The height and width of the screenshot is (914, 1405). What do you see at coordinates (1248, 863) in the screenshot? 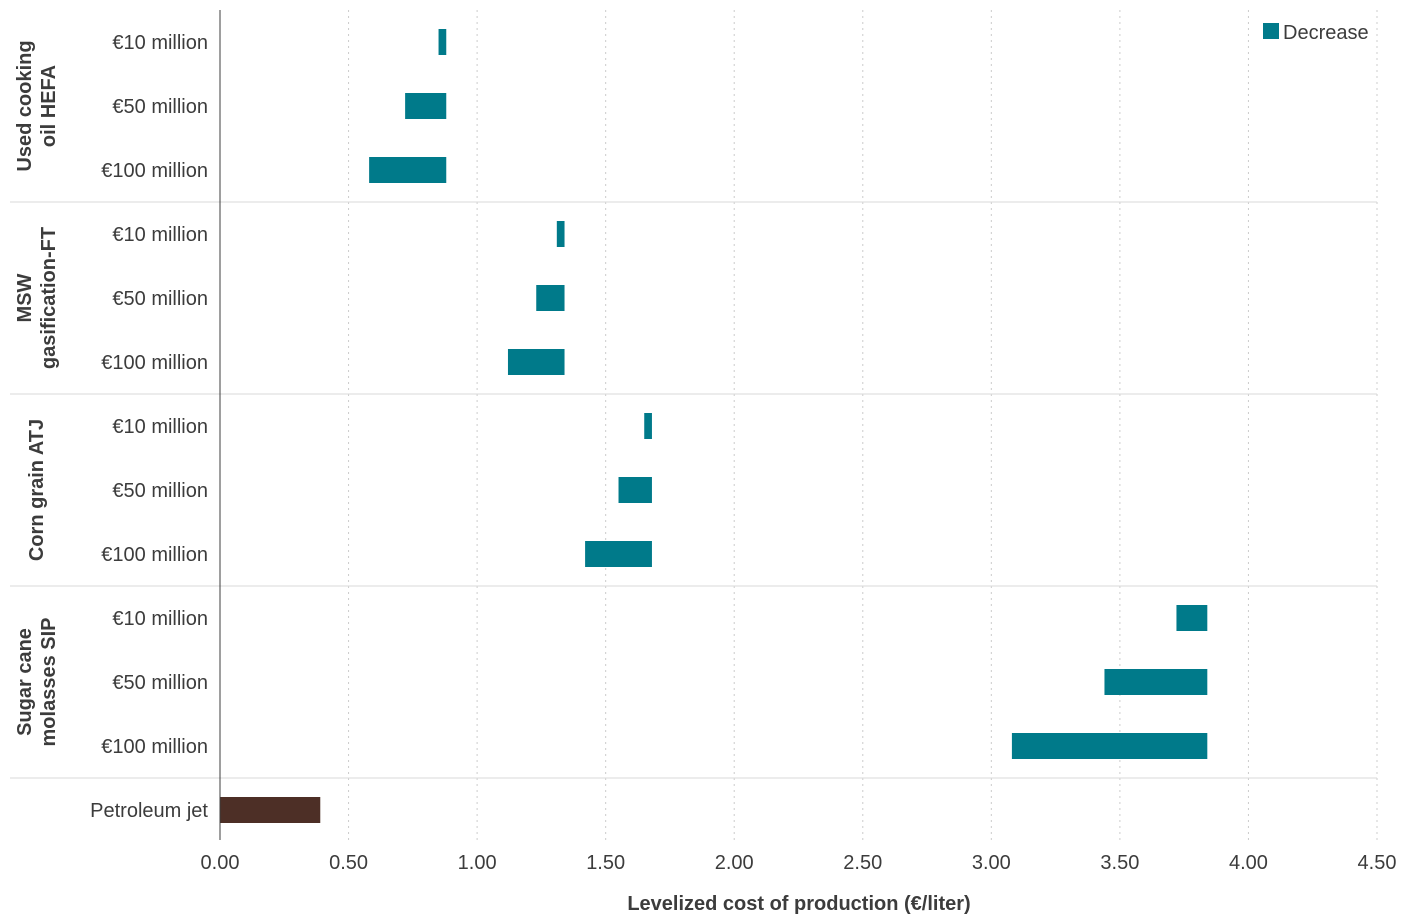
I see `x-tick-label: 4.00` at bounding box center [1248, 863].